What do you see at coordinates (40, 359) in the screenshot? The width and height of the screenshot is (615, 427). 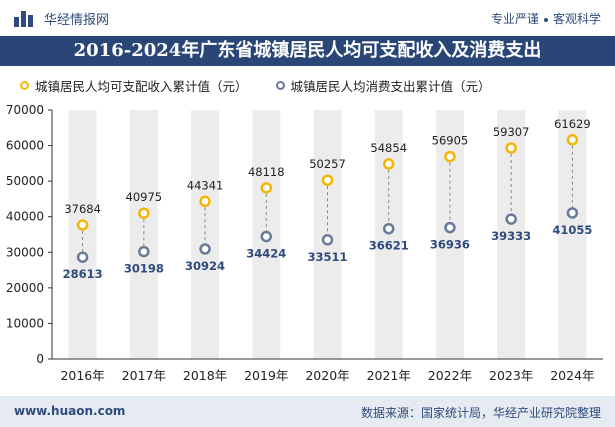 I see `y-tick-label: 0` at bounding box center [40, 359].